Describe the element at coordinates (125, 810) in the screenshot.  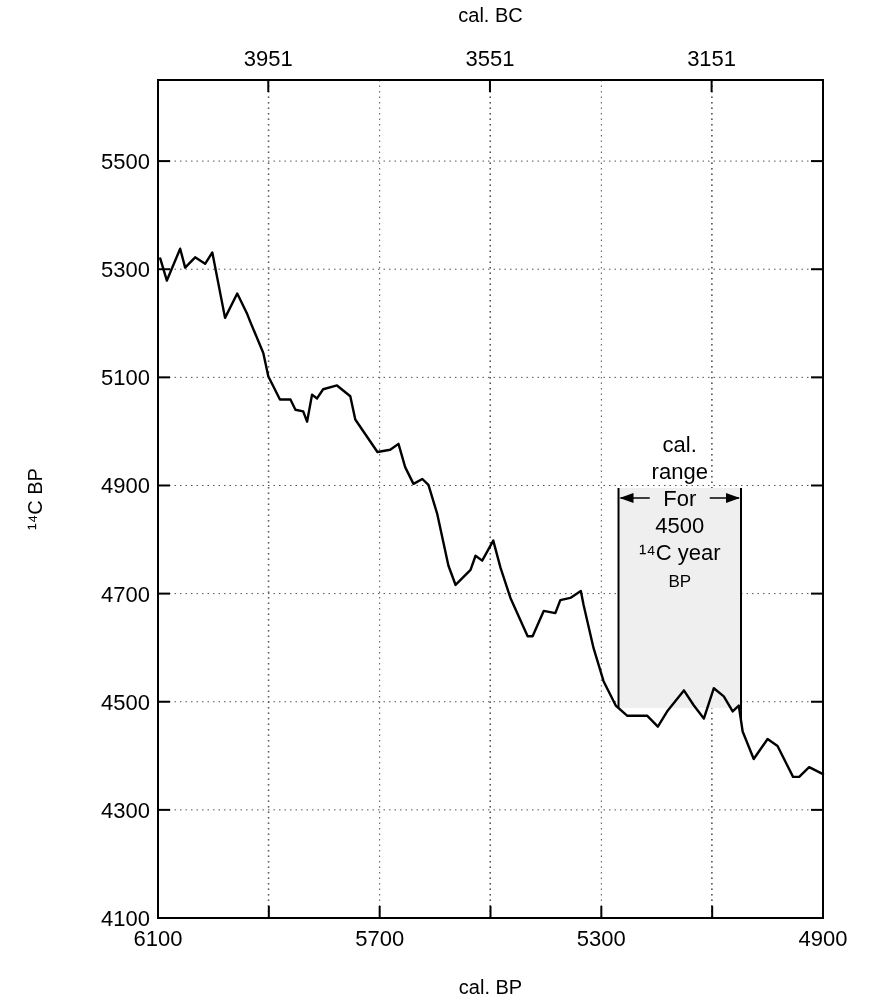
I see `y-tick-label: 4300` at that location.